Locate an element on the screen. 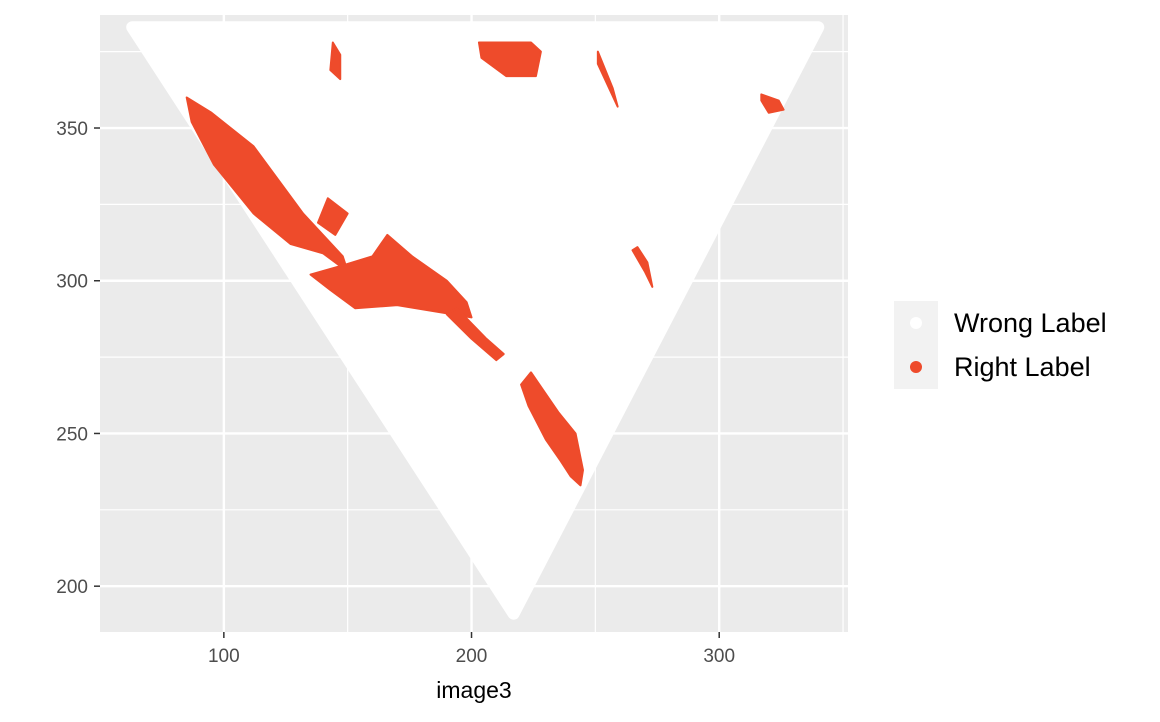 The width and height of the screenshot is (1160, 722). x-tick-label: 100 is located at coordinates (224, 656).